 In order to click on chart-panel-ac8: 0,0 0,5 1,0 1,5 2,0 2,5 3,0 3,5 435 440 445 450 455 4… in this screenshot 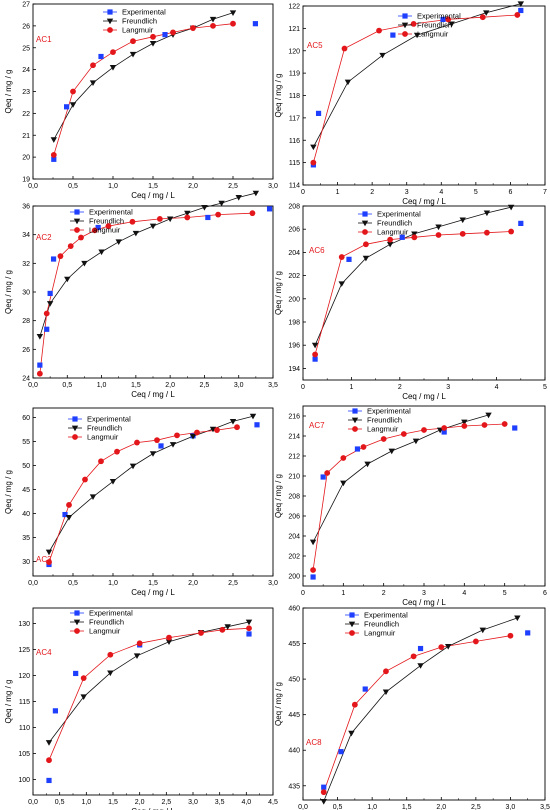, I will do `click(412, 708)`.